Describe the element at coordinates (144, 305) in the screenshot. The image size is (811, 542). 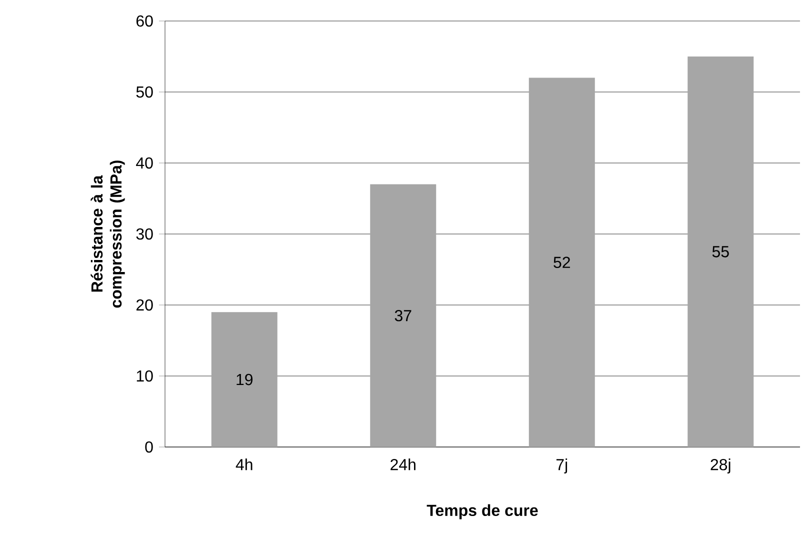
I see `y-tick-label: 20` at that location.